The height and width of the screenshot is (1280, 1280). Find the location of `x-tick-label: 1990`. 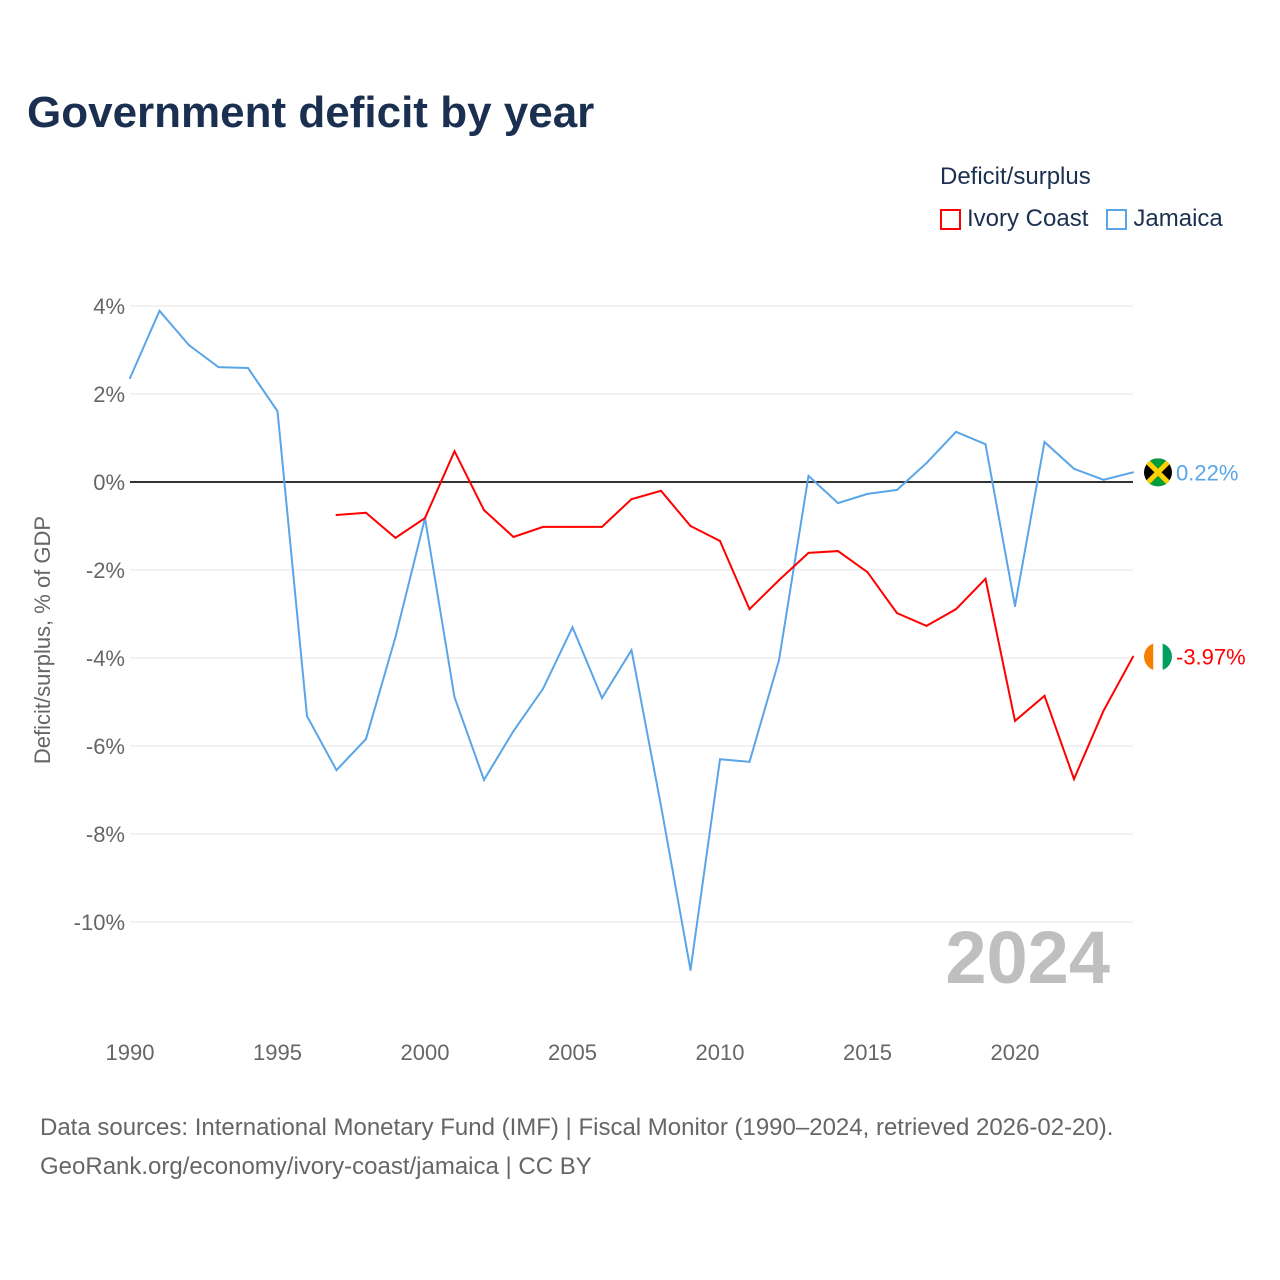

x-tick-label: 1990 is located at coordinates (130, 1052).